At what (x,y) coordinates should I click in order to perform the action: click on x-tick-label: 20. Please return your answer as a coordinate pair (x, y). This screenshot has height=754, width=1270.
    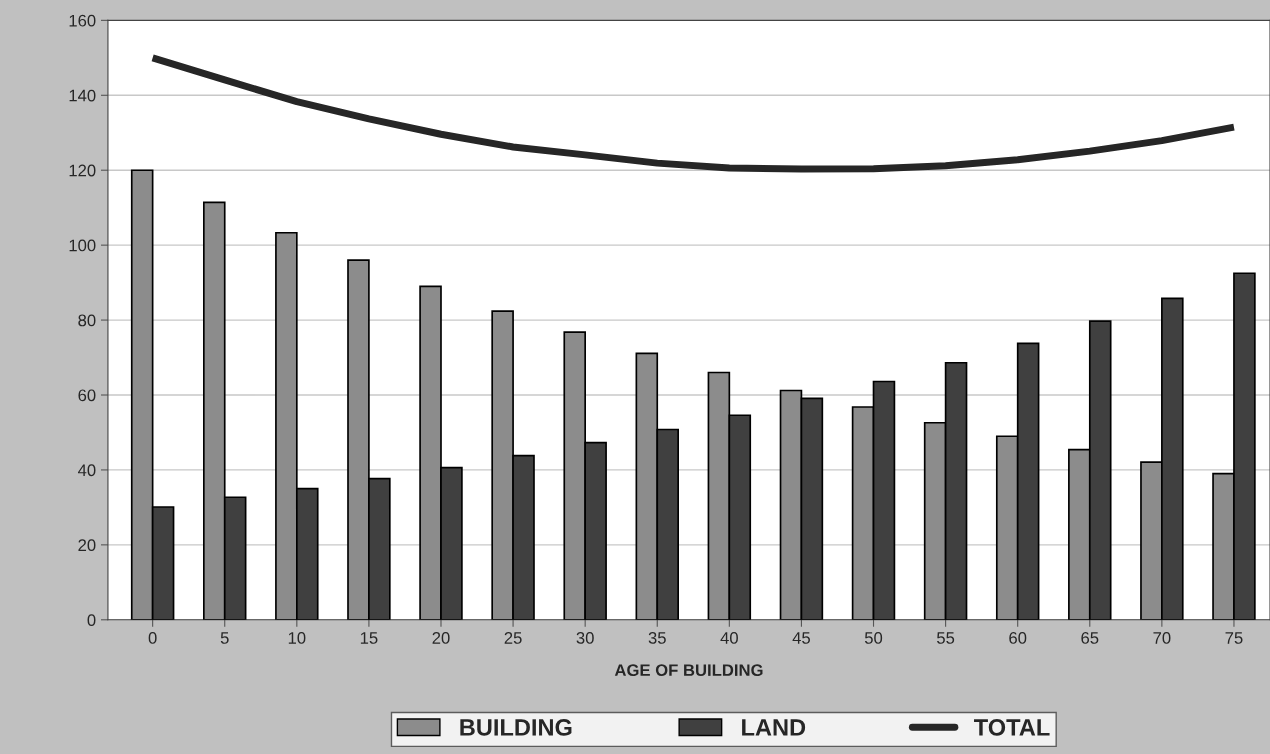
    Looking at the image, I should click on (441, 638).